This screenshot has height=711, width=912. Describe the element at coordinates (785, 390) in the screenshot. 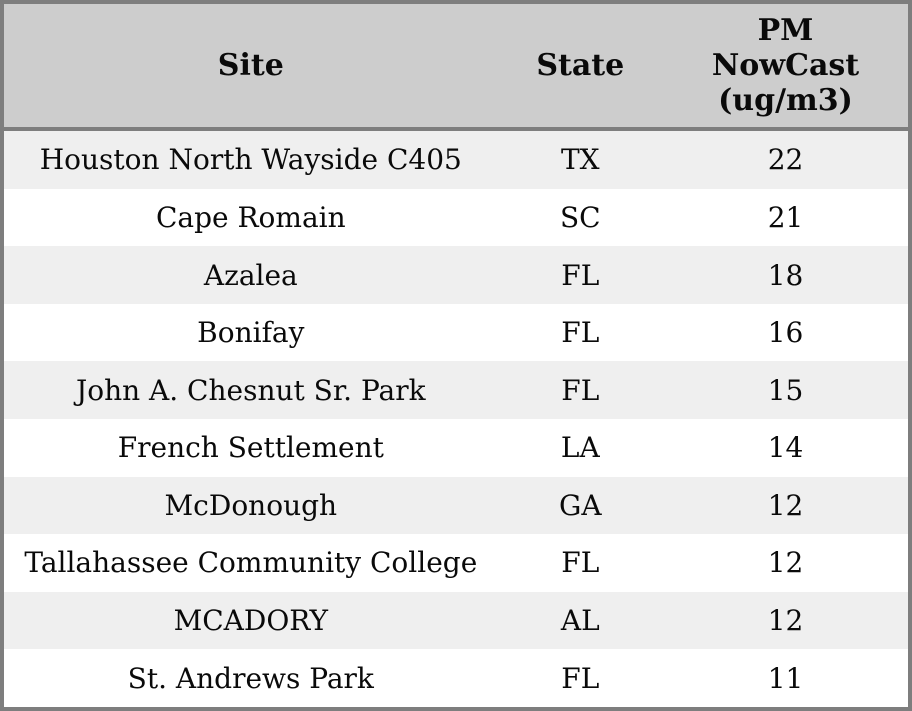

I see `pm-nowcast-cell: 15` at that location.